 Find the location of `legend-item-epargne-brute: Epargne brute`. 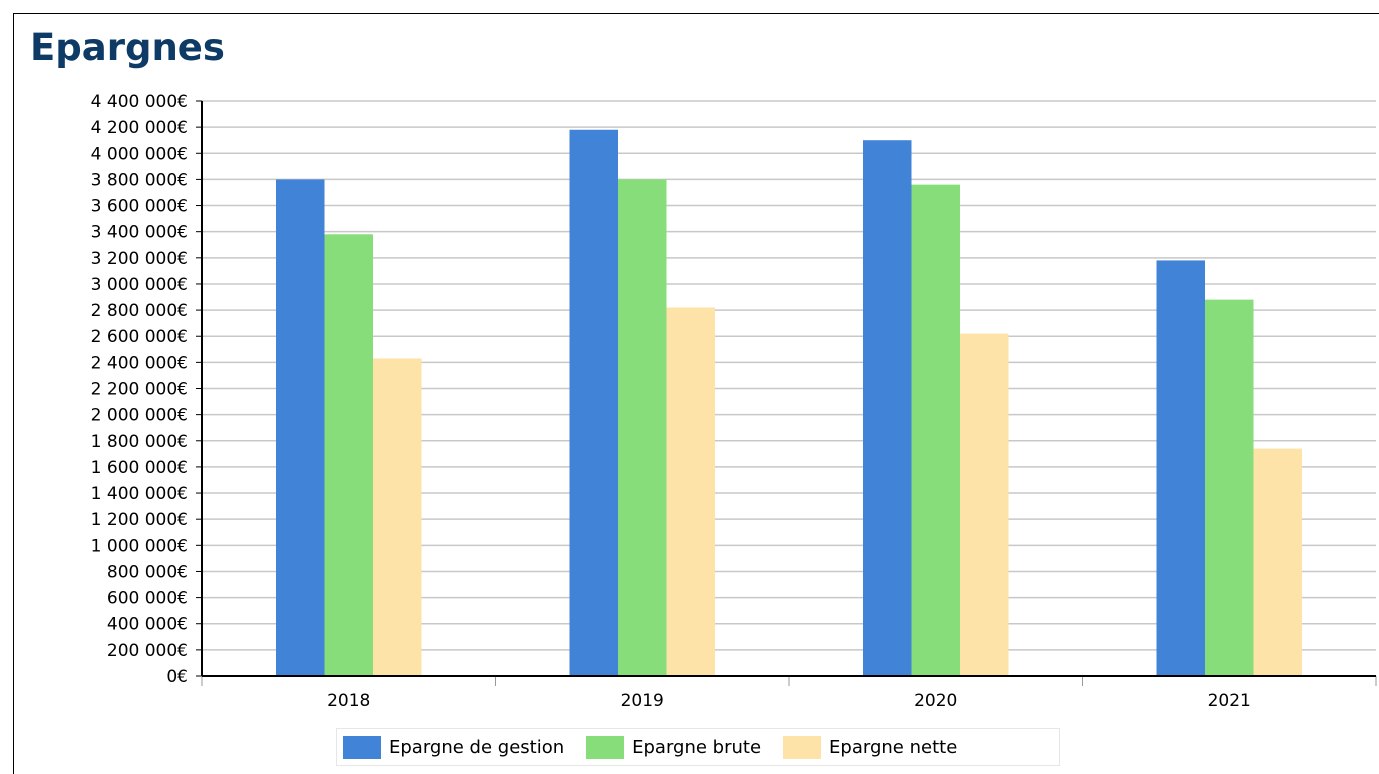

legend-item-epargne-brute: Epargne brute is located at coordinates (674, 747).